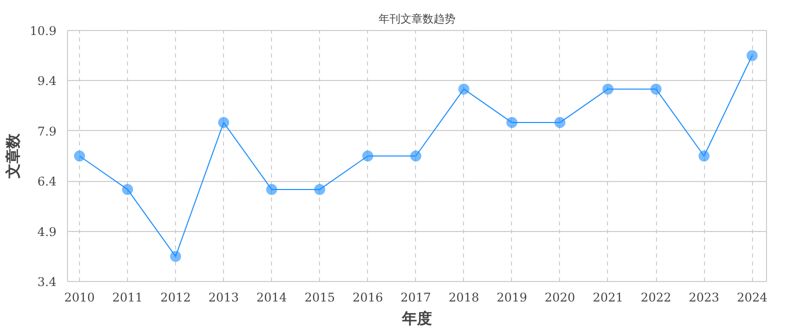 The height and width of the screenshot is (330, 790). What do you see at coordinates (319, 297) in the screenshot?
I see `x-tick-label: 2015` at bounding box center [319, 297].